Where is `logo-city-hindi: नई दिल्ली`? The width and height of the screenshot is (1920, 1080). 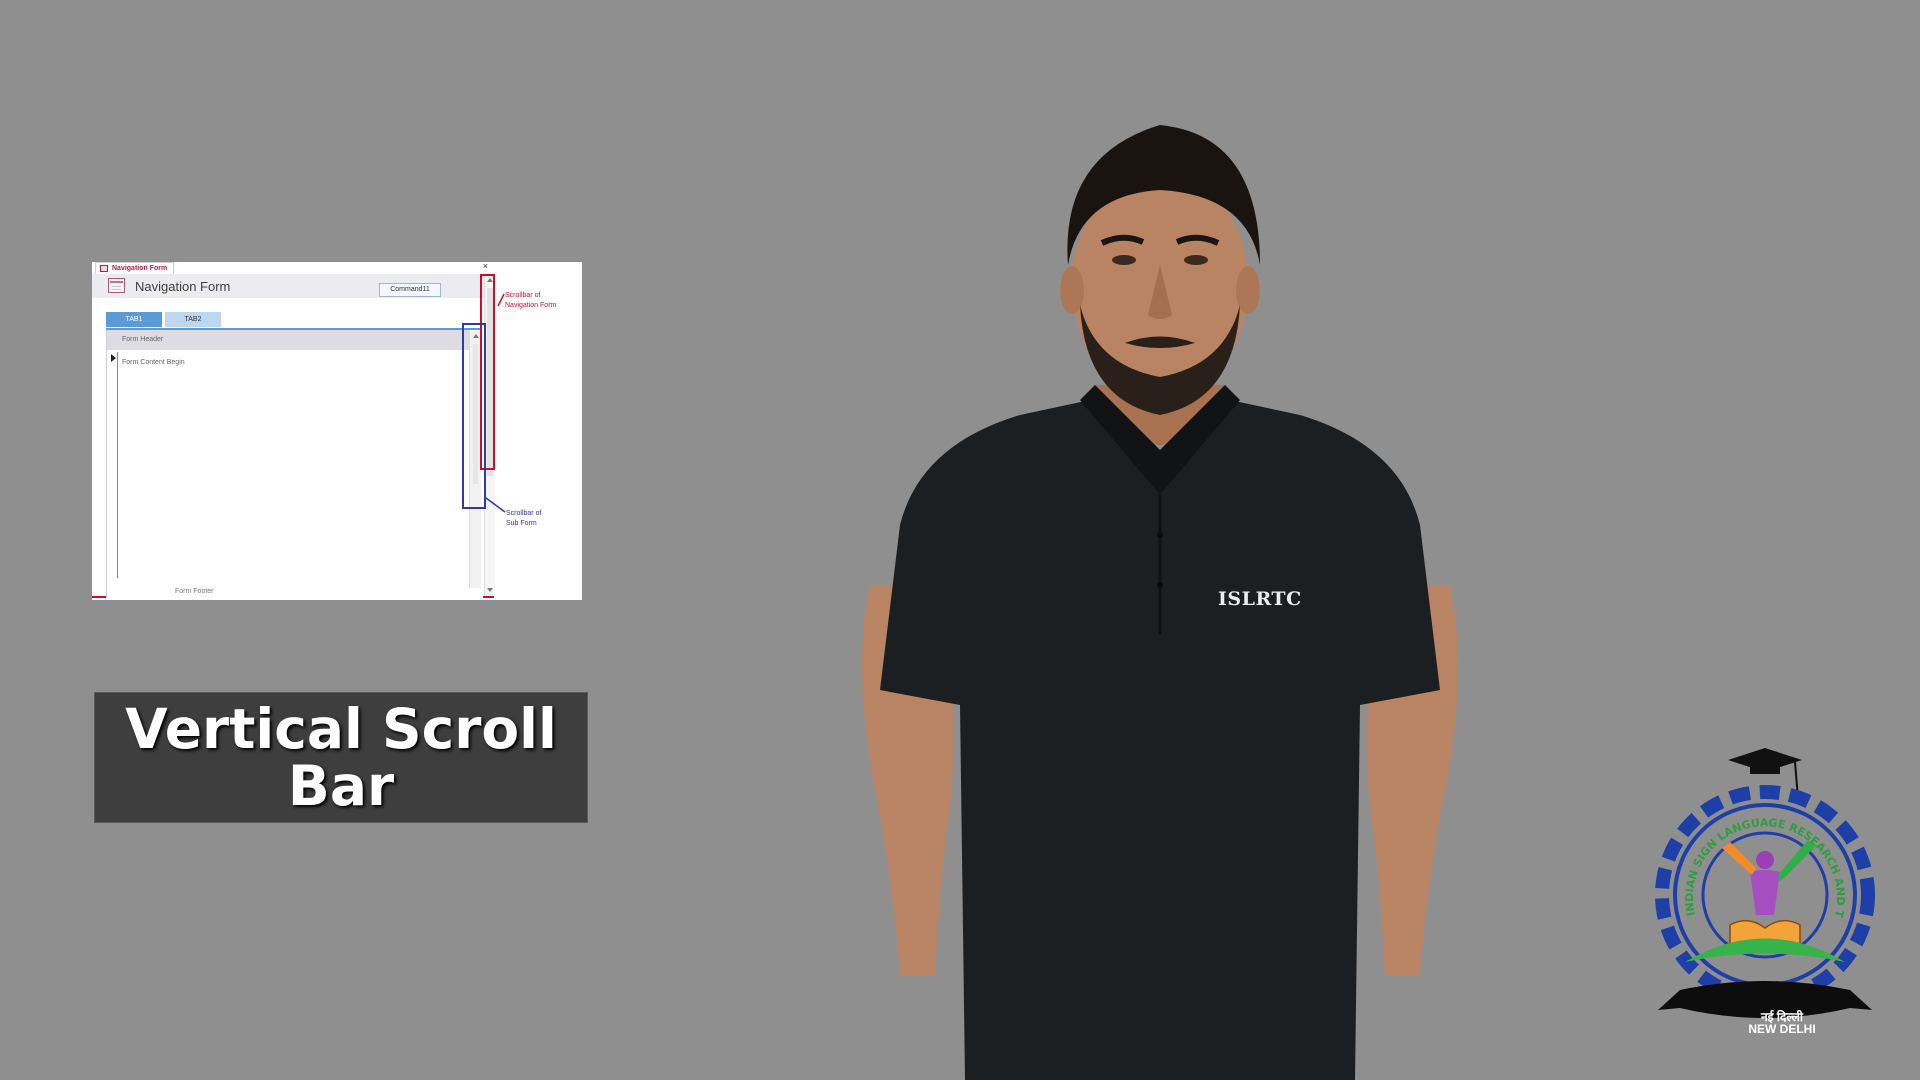 logo-city-hindi: नई दिल्ली is located at coordinates (1782, 1017).